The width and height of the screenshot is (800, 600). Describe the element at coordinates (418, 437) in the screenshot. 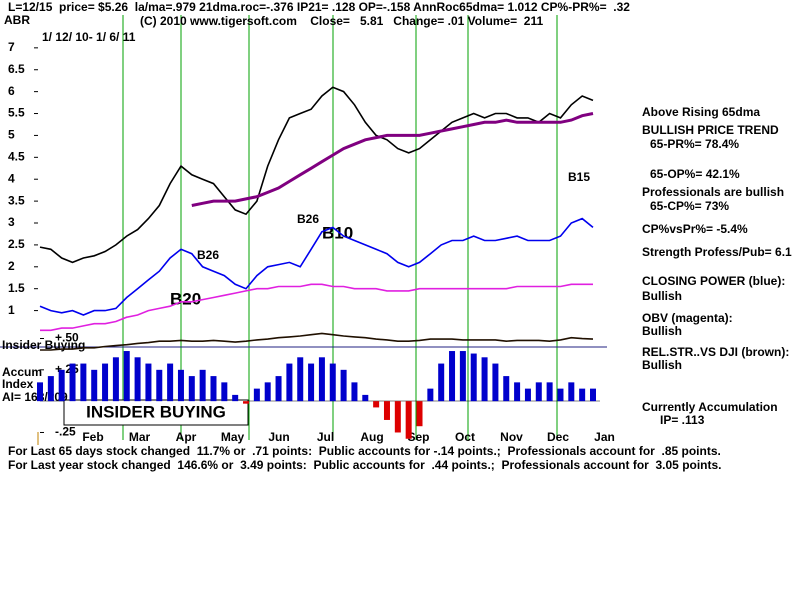

I see `x-tick-label: Sep` at that location.